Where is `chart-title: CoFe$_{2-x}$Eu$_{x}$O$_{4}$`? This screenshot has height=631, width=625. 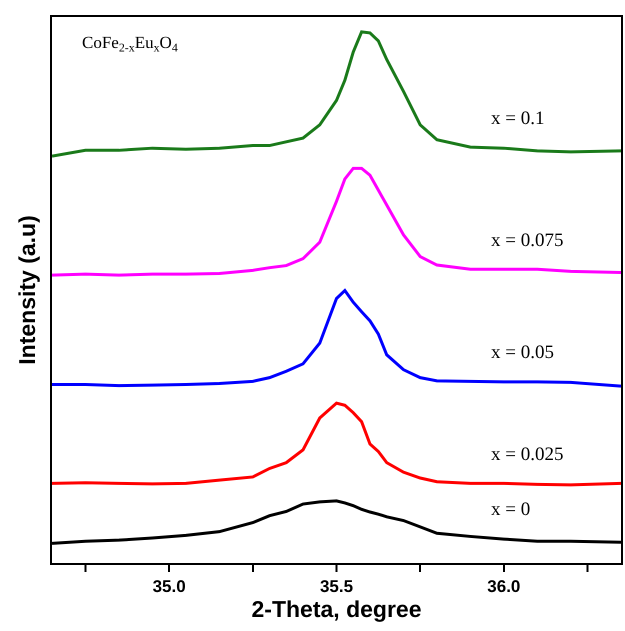 chart-title: CoFe$_{2-x}$Eu$_{x}$O$_{4}$ is located at coordinates (130, 44).